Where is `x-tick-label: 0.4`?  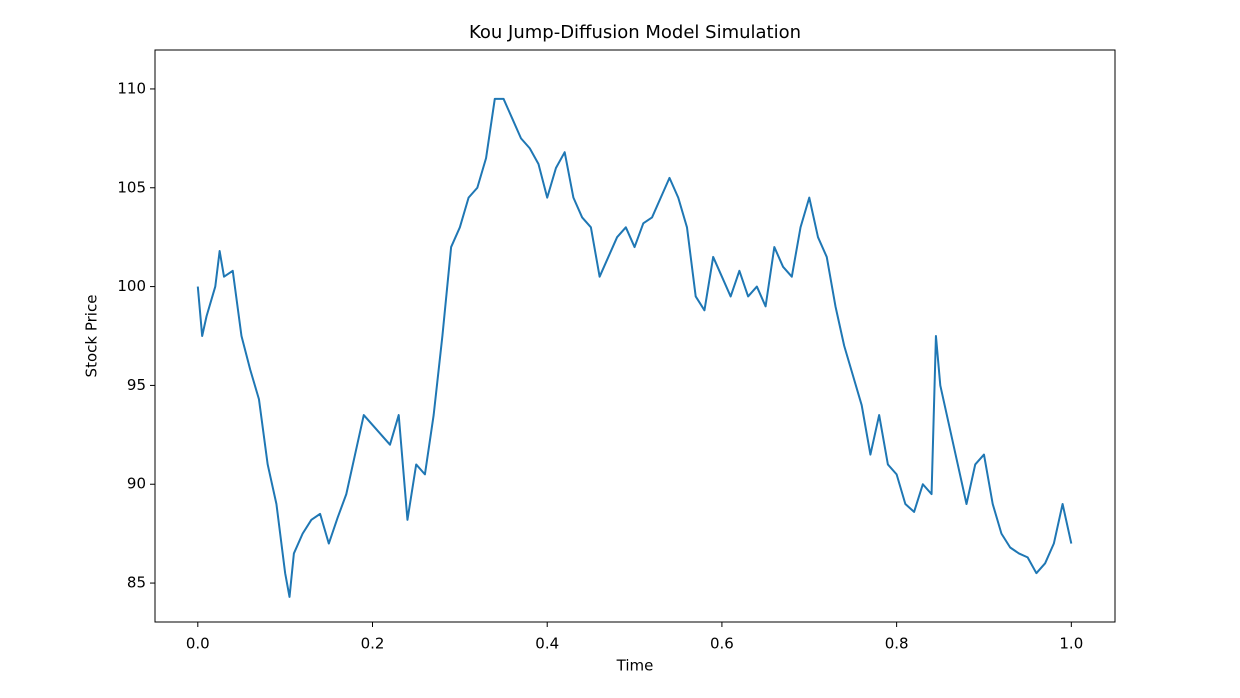
x-tick-label: 0.4 is located at coordinates (547, 644).